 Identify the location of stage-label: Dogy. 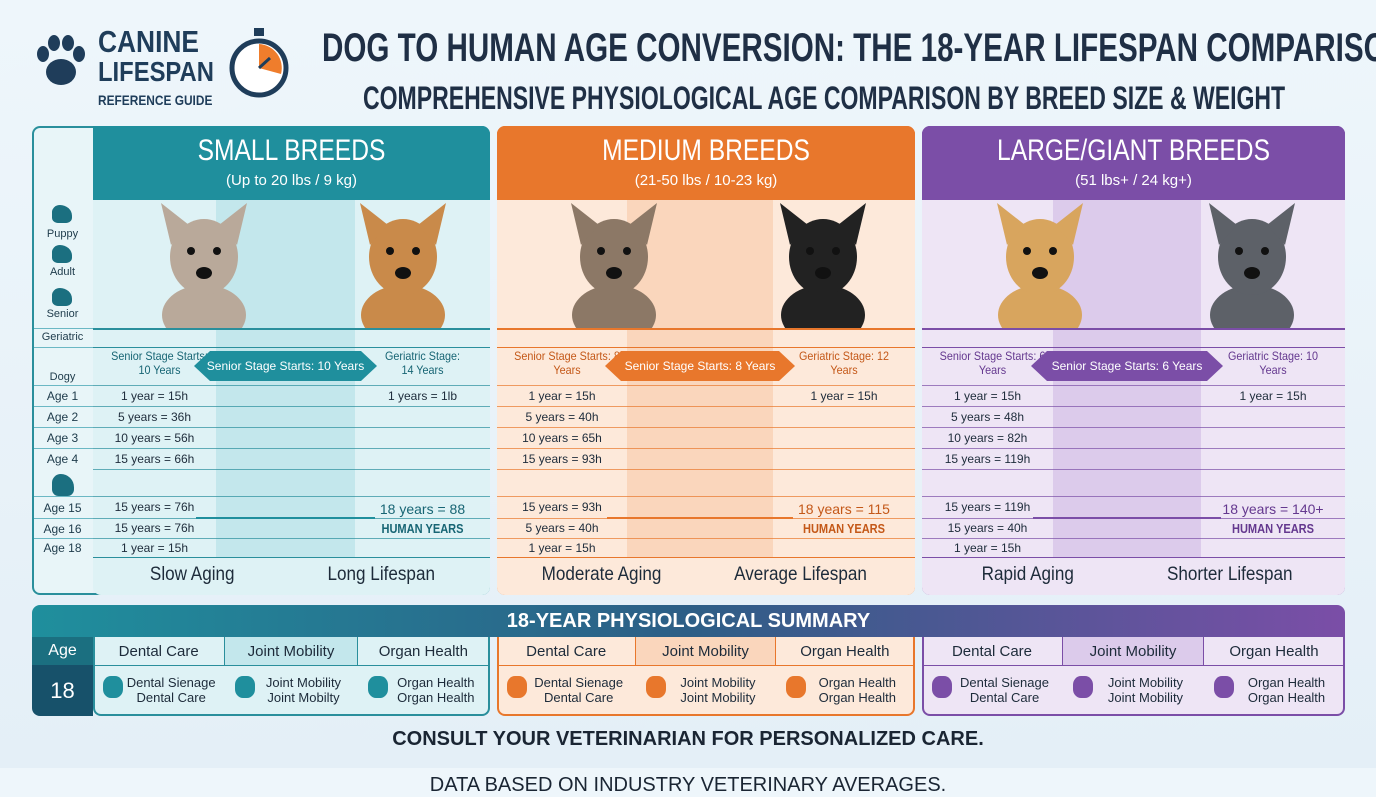
(62, 366).